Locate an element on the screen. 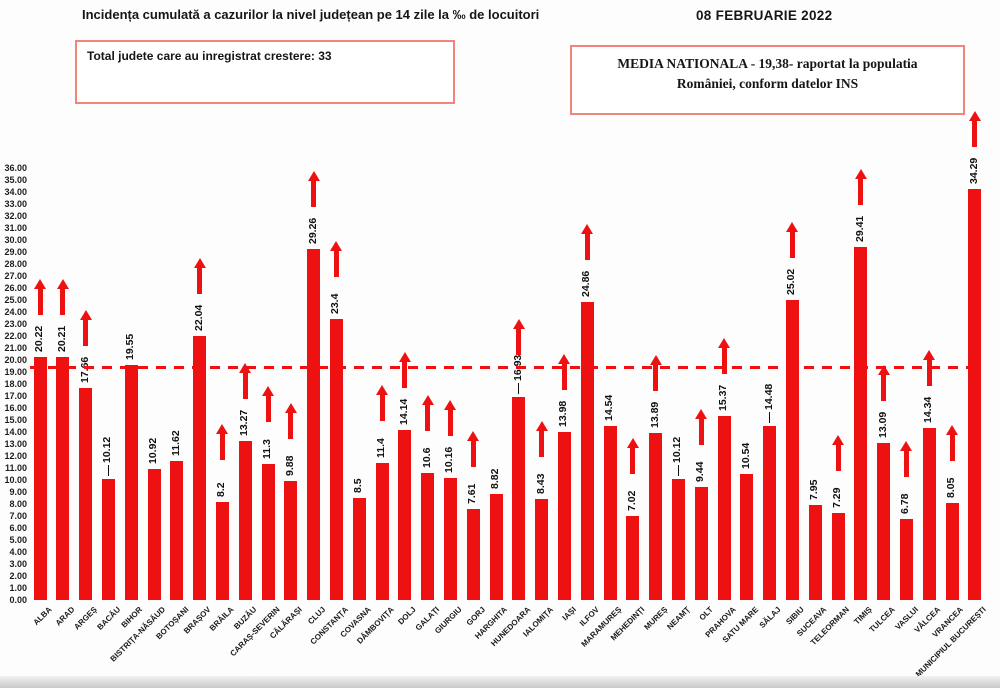  bar-caras-severin is located at coordinates (268, 532).